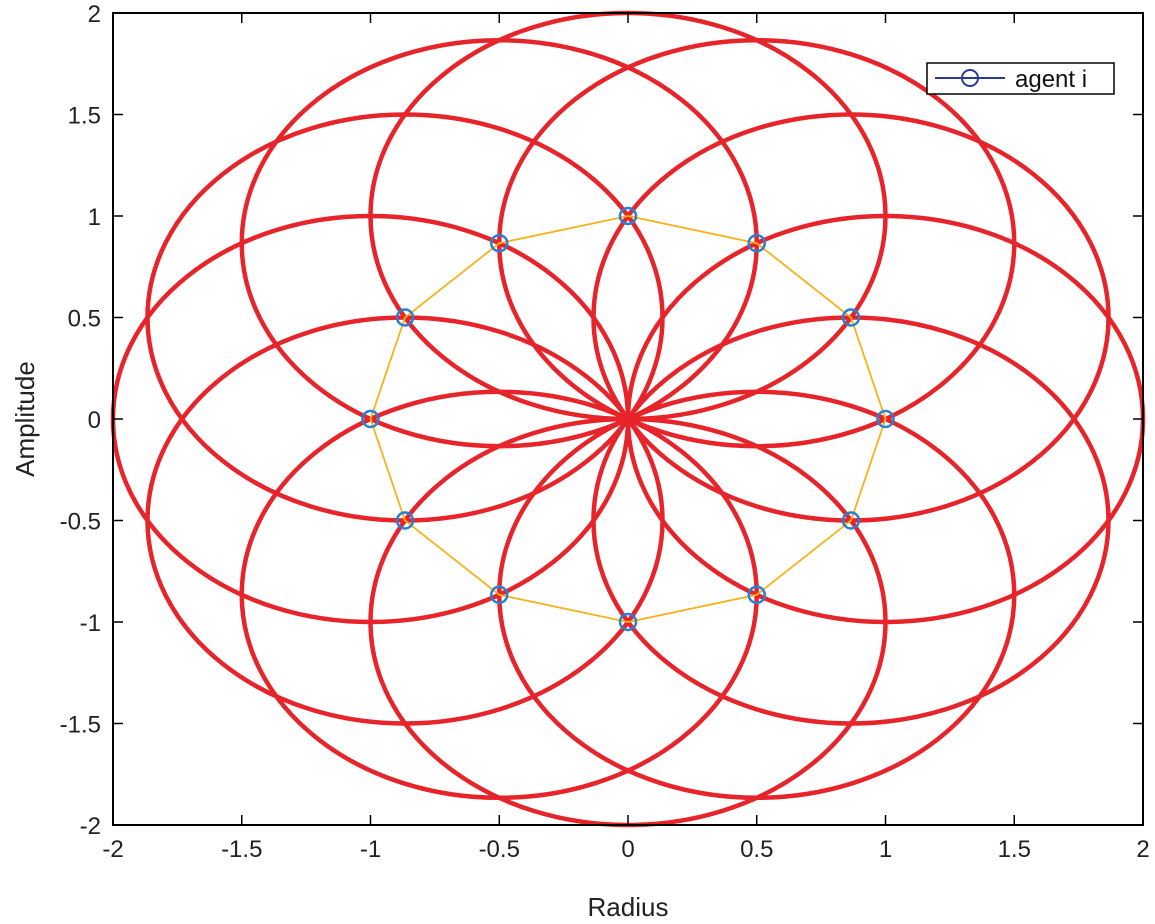  I want to click on legend: agent i, so click(1020, 78).